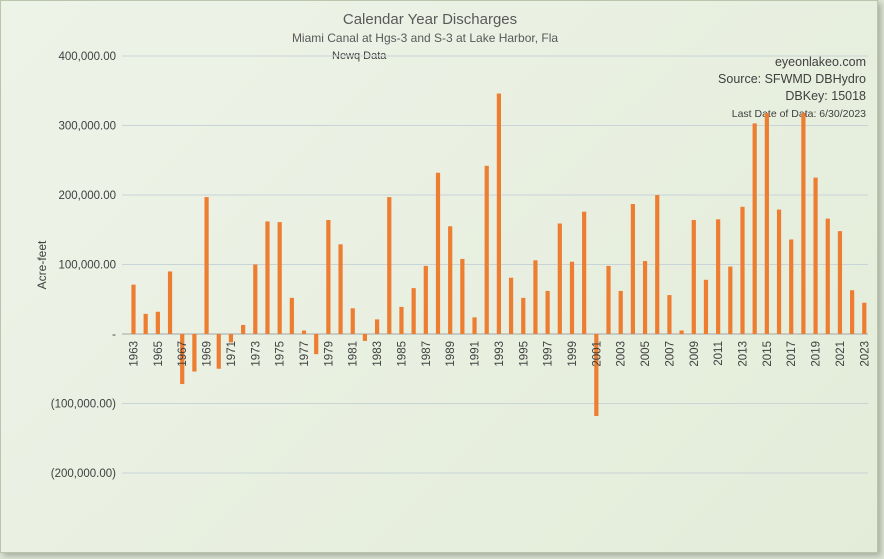  Describe the element at coordinates (803, 223) in the screenshot. I see `bar-2018` at that location.